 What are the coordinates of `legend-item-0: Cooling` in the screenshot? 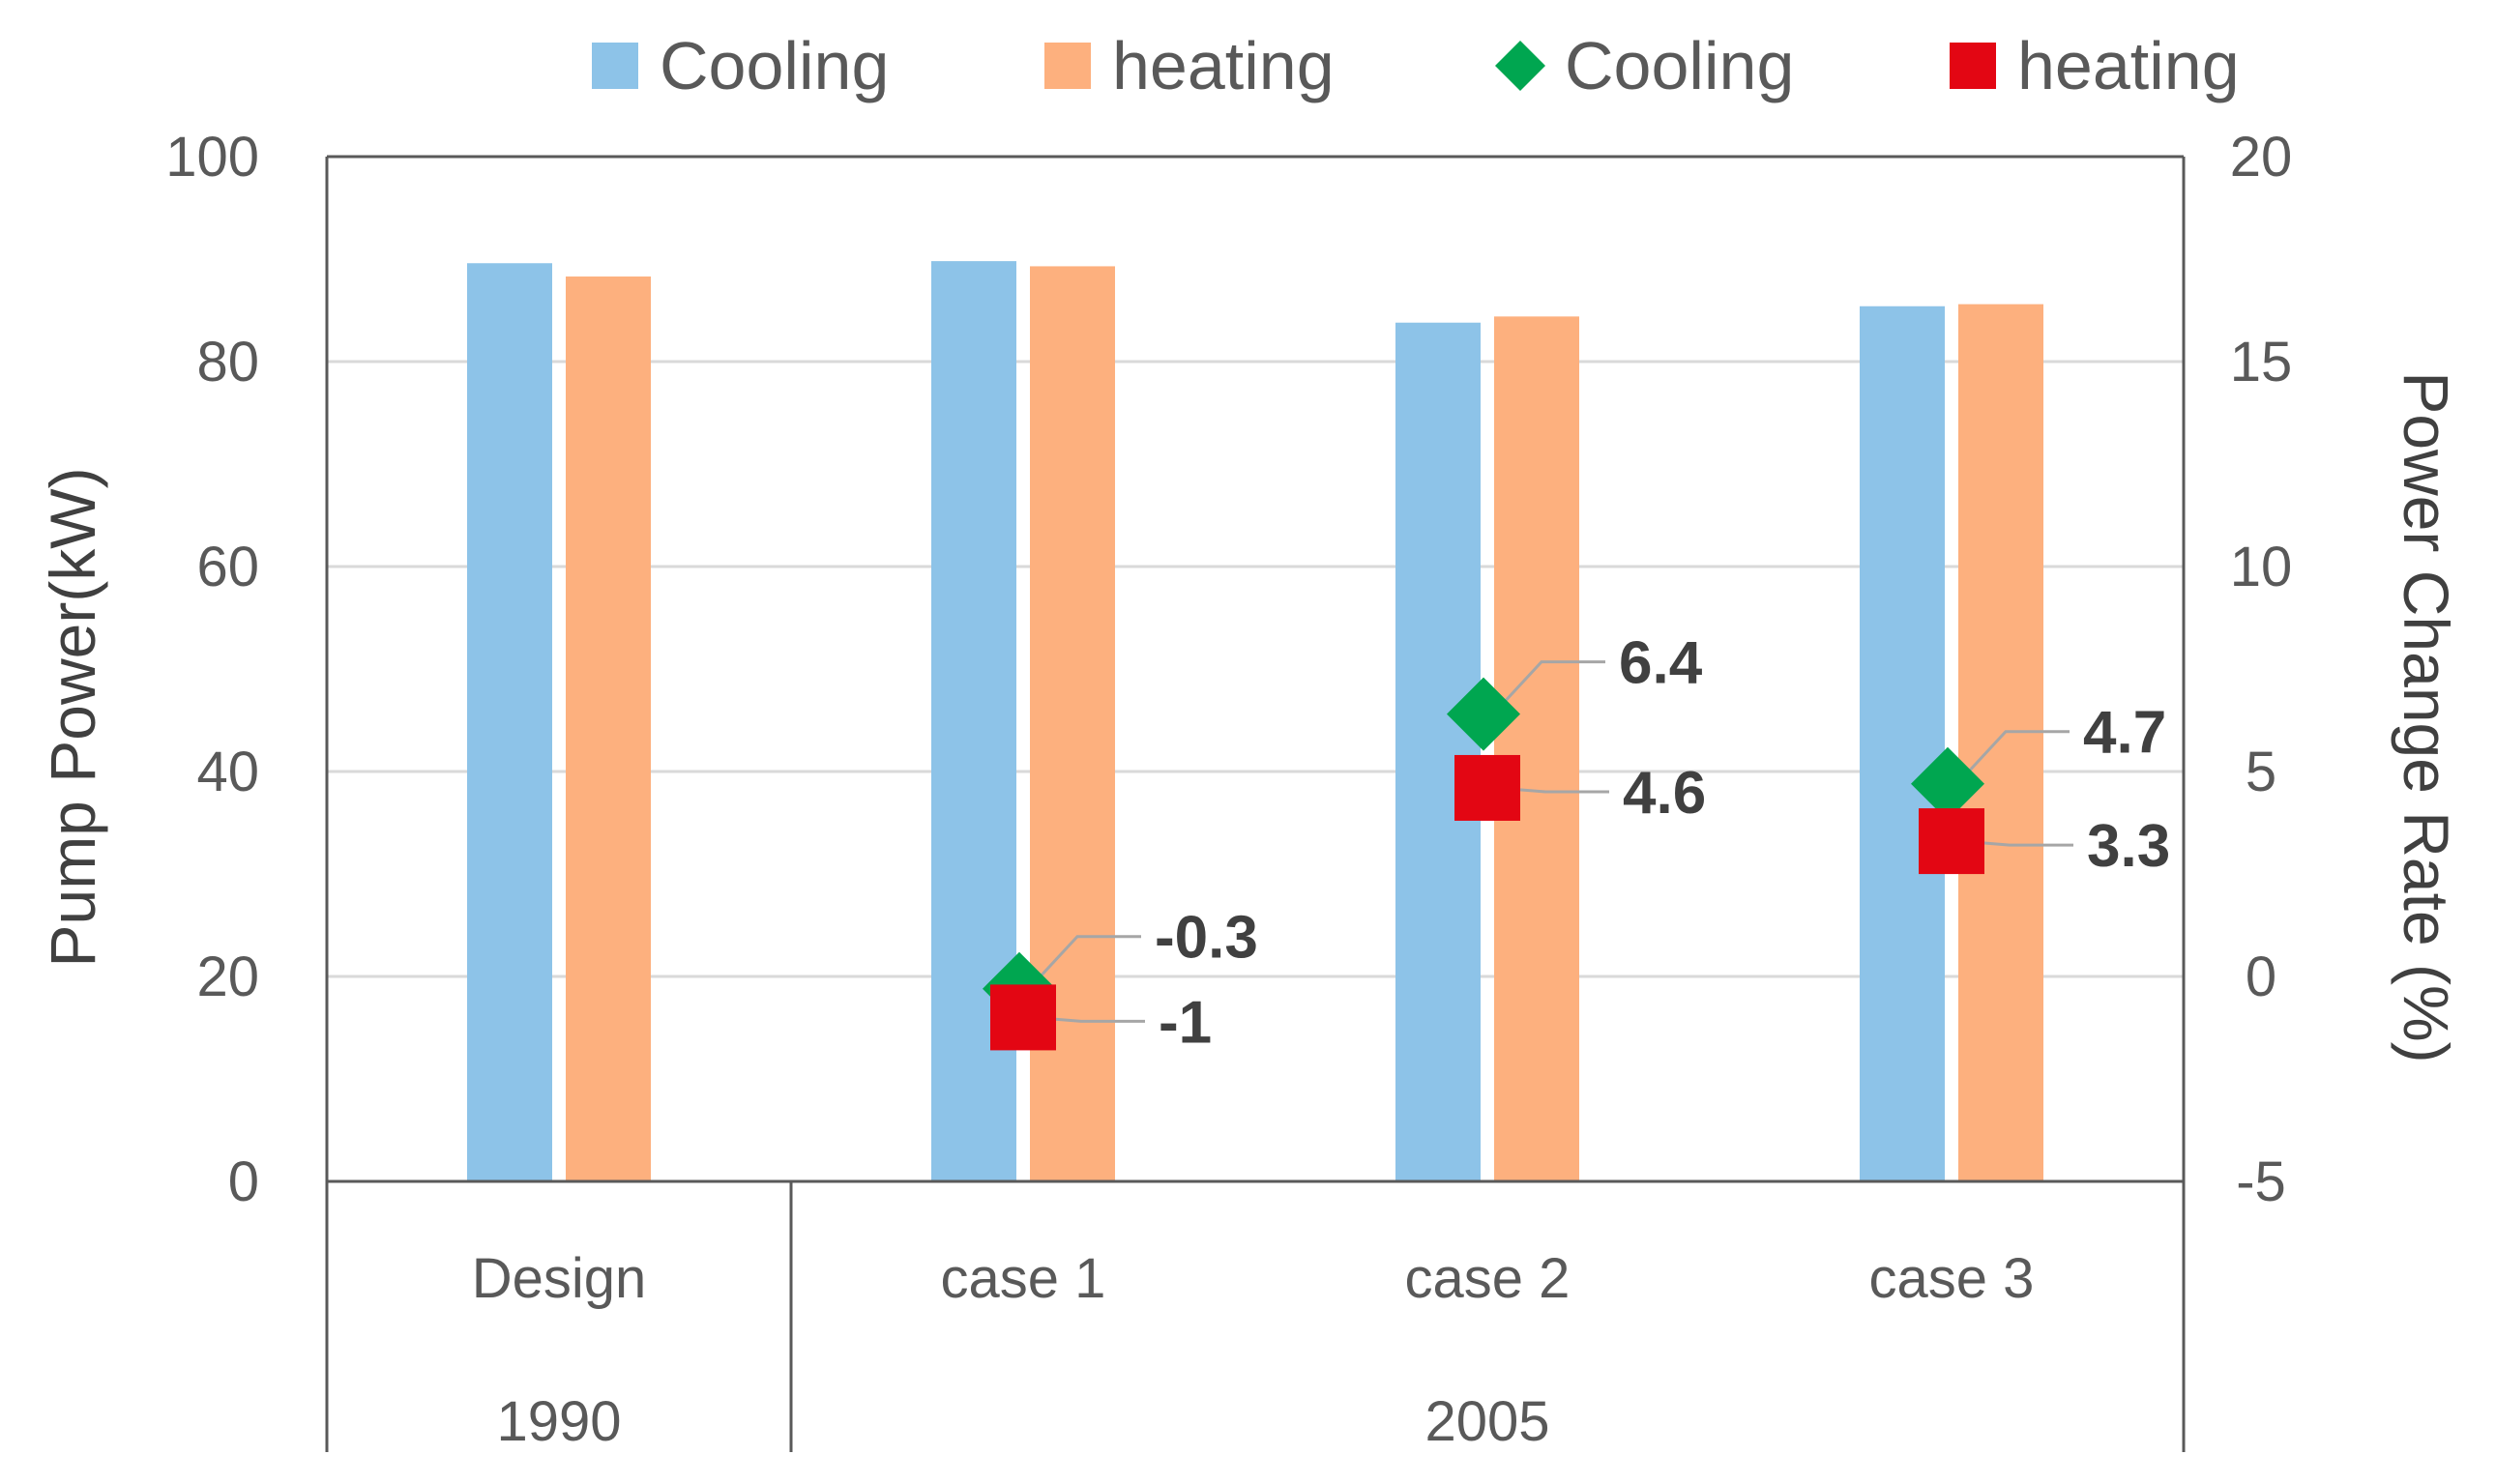 It's located at (740, 65).